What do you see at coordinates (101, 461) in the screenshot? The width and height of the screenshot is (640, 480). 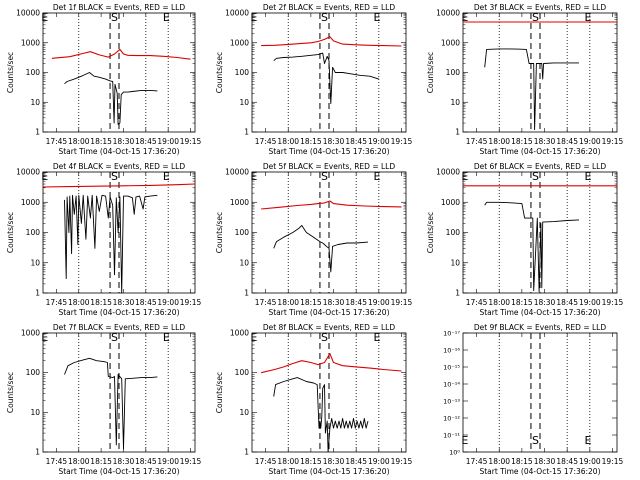 I see `x-tick-label-7f: 18:15` at bounding box center [101, 461].